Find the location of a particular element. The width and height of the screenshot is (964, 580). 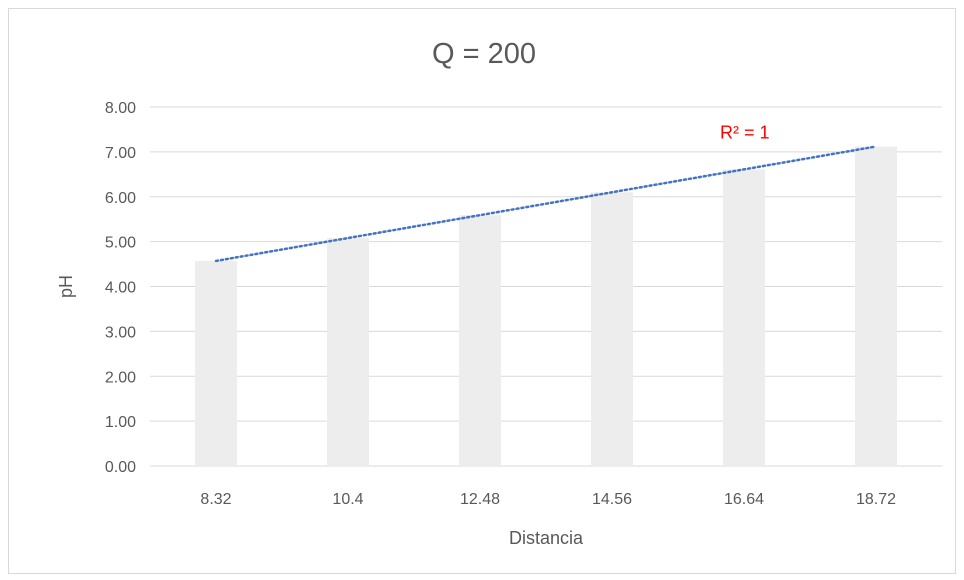

y-tick-labels: 0.00 1.00 2.00 3.00 4.00 5.00 6.00 7.00 8.00 is located at coordinates (120, 288).